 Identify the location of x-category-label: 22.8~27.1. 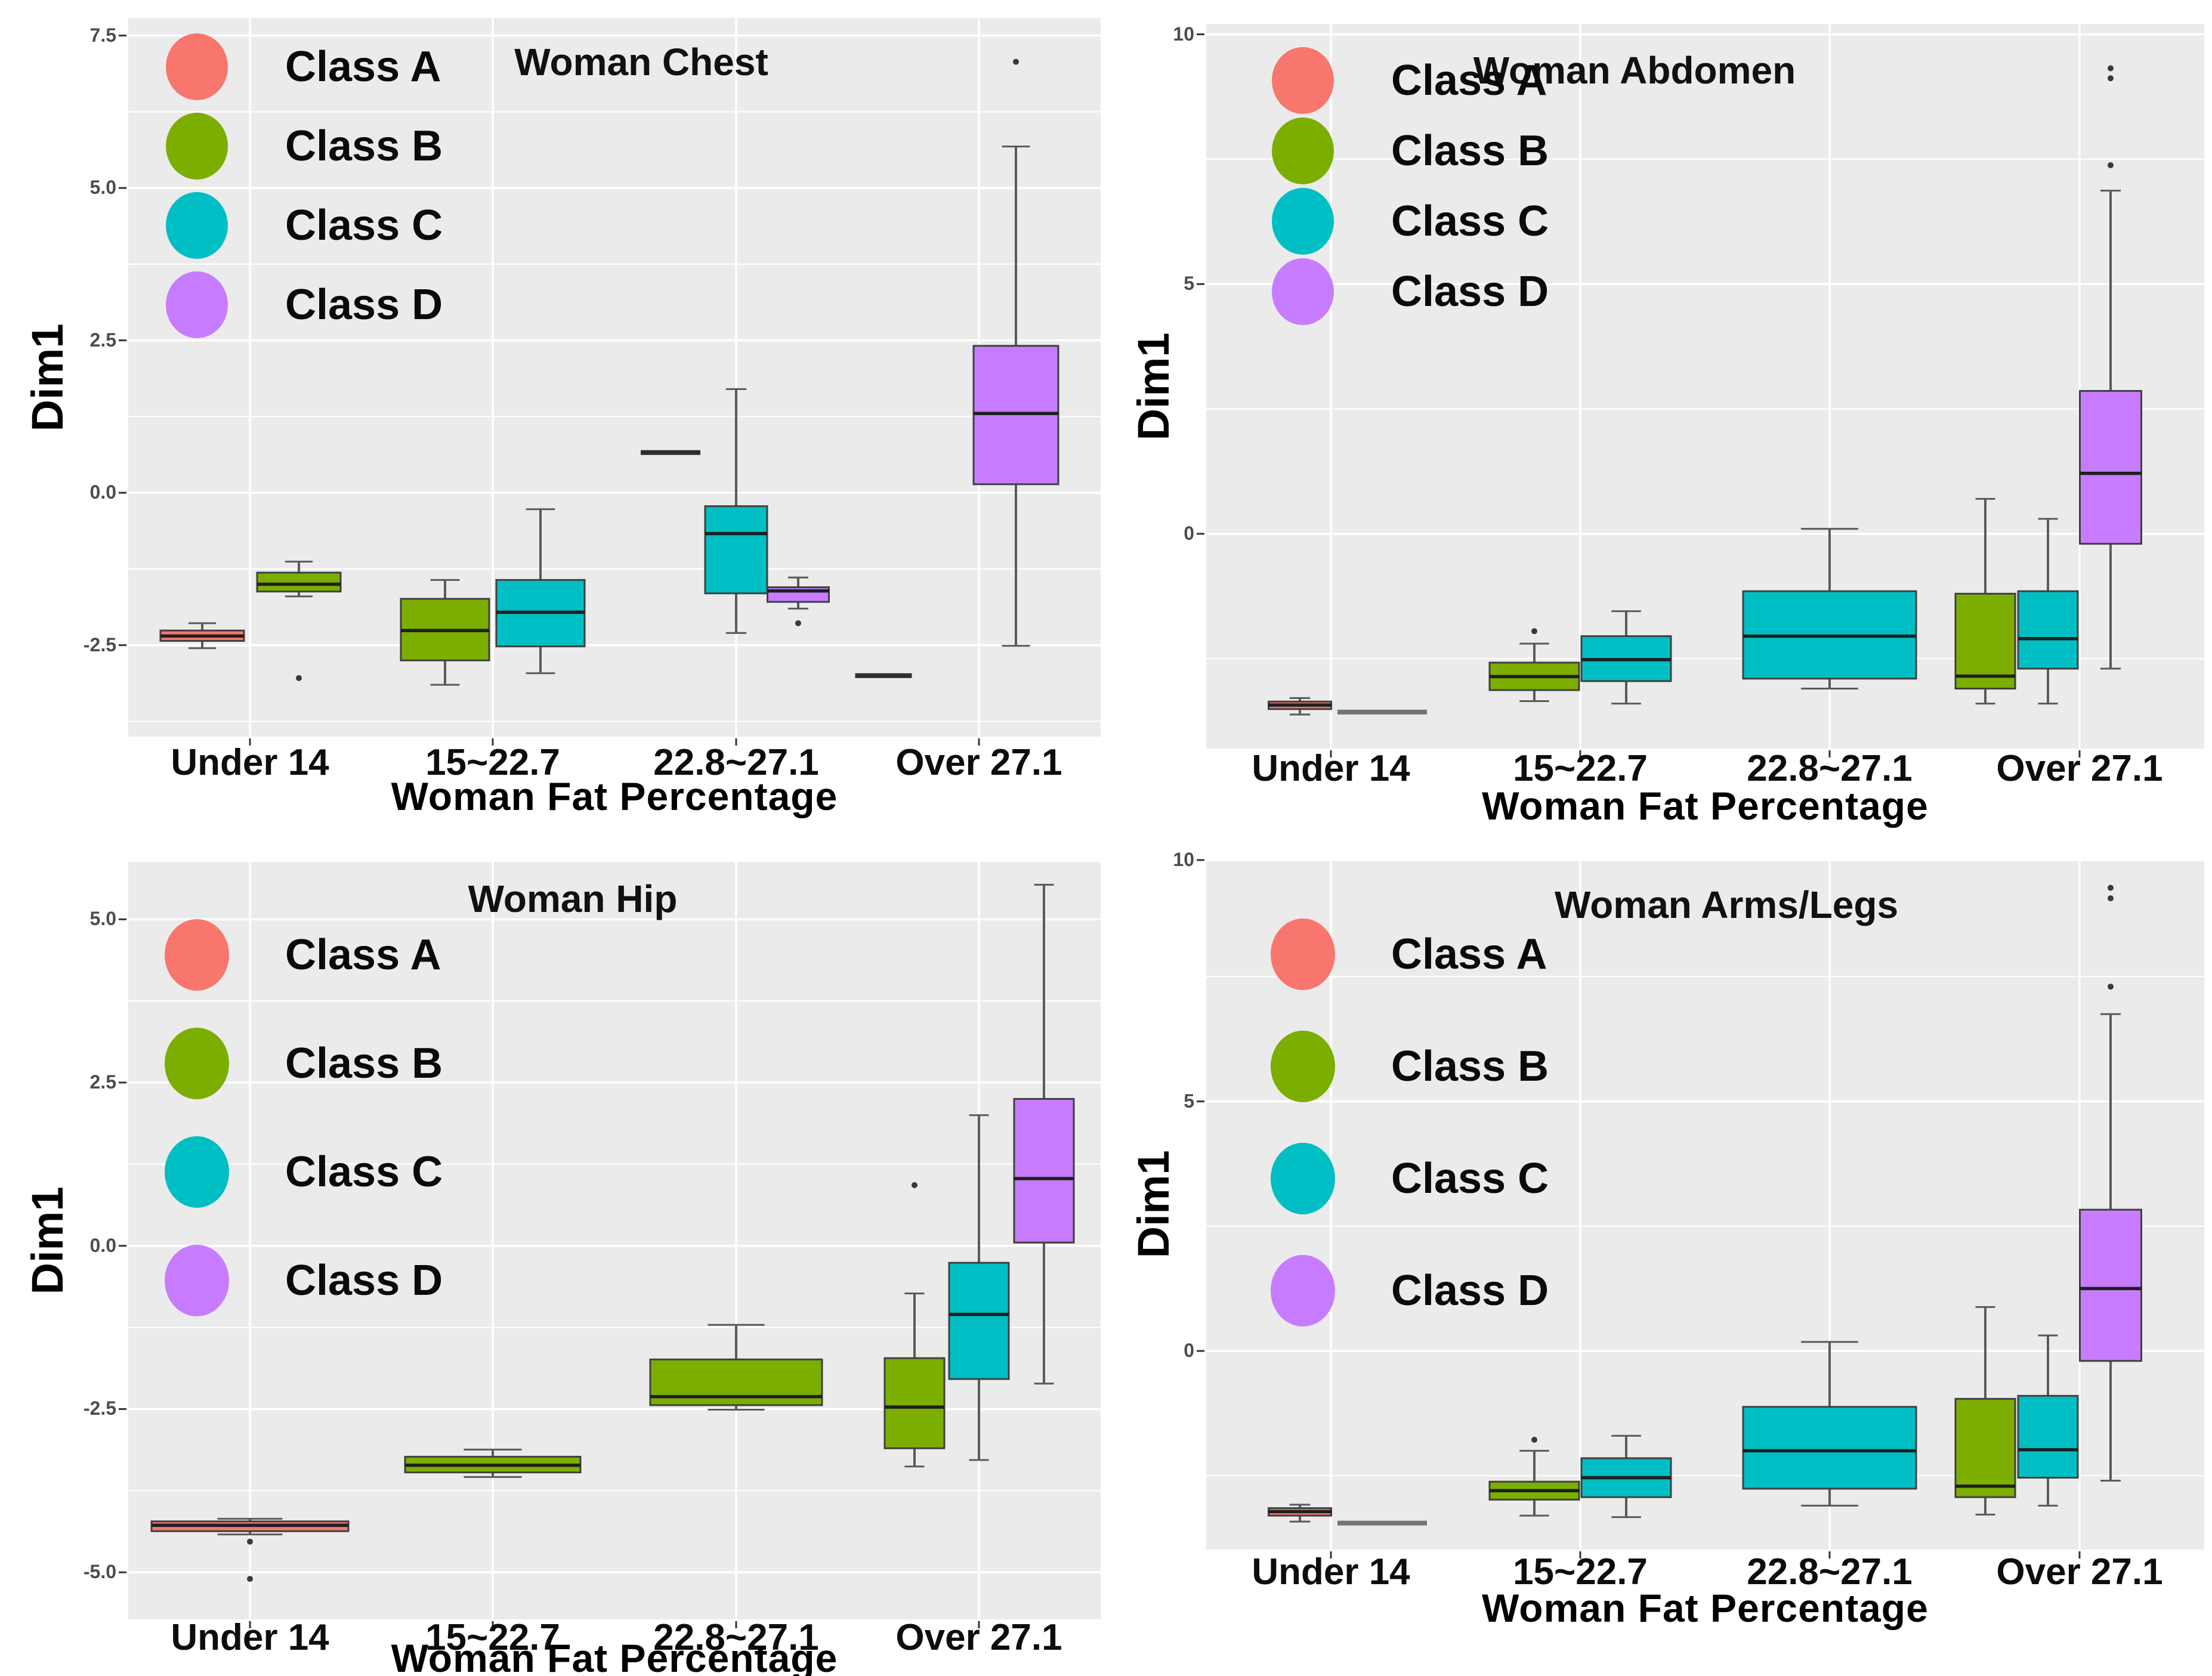
(1830, 1571).